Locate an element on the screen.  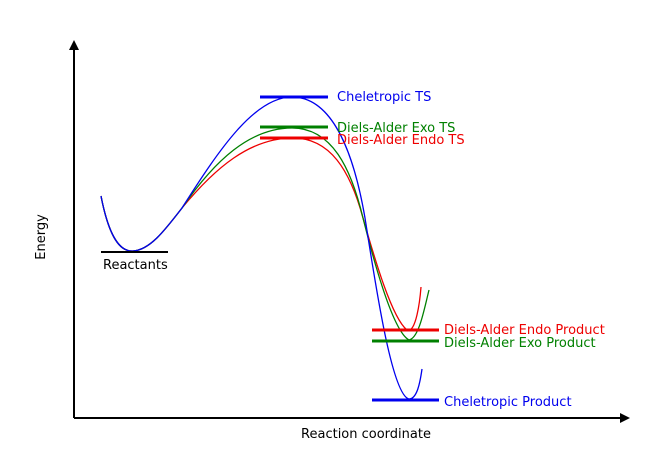
y-axis-label: Energy is located at coordinates (41, 237).